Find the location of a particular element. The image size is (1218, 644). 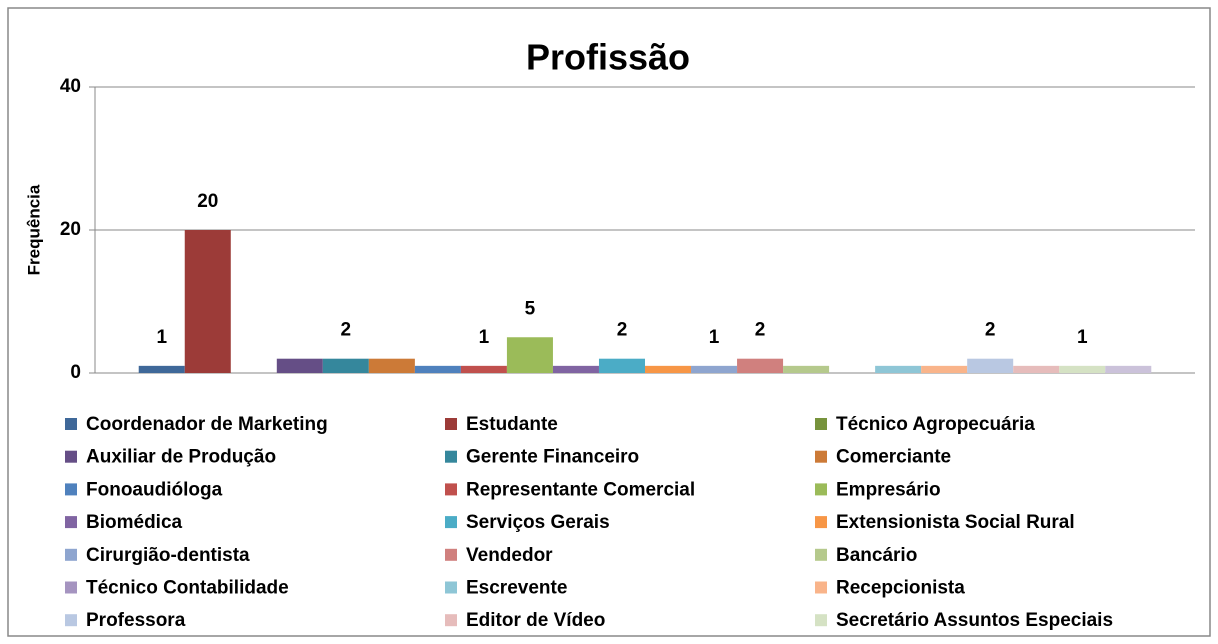

y-tick-label: 40 is located at coordinates (70, 86).